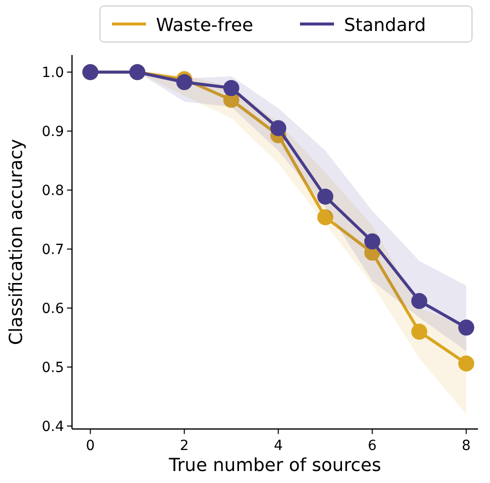 This screenshot has width=490, height=483. Describe the element at coordinates (372, 446) in the screenshot. I see `x-tick-label: 6` at that location.